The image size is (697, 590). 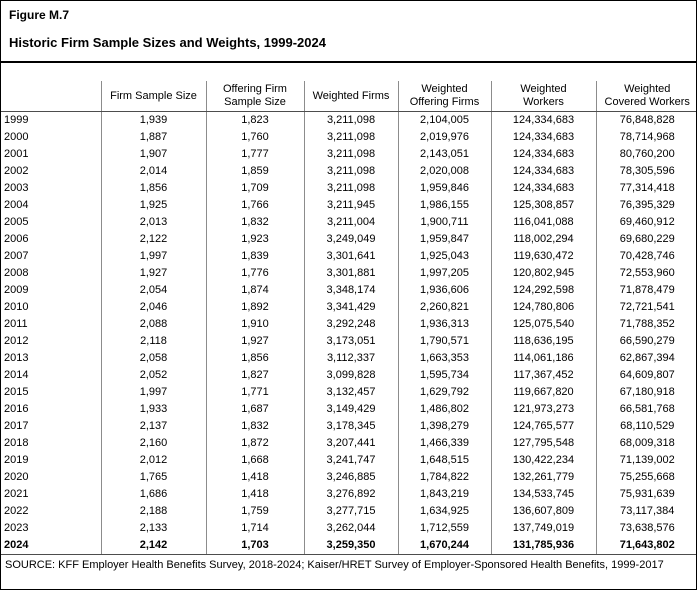 I want to click on value-cell: 1,466,339, so click(x=444, y=443).